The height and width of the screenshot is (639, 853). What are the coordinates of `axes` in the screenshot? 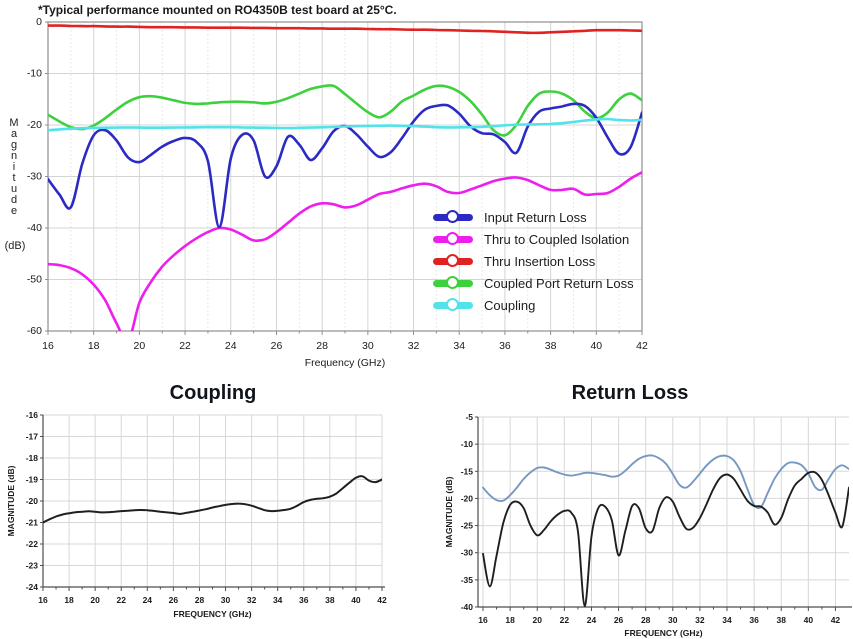 It's located at (212, 502).